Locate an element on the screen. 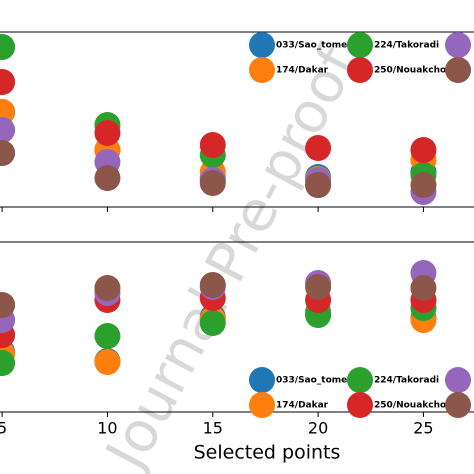 The image size is (474, 474). x-tick-label: 25 is located at coordinates (423, 428).